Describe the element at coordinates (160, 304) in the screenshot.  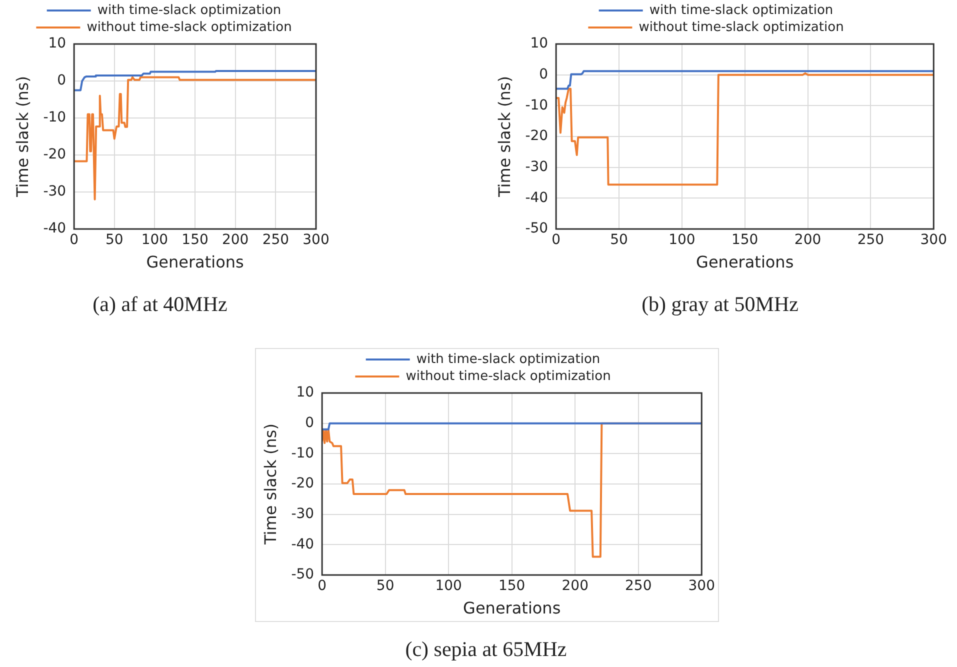
I see `text: (a) af at 40MHz` at that location.